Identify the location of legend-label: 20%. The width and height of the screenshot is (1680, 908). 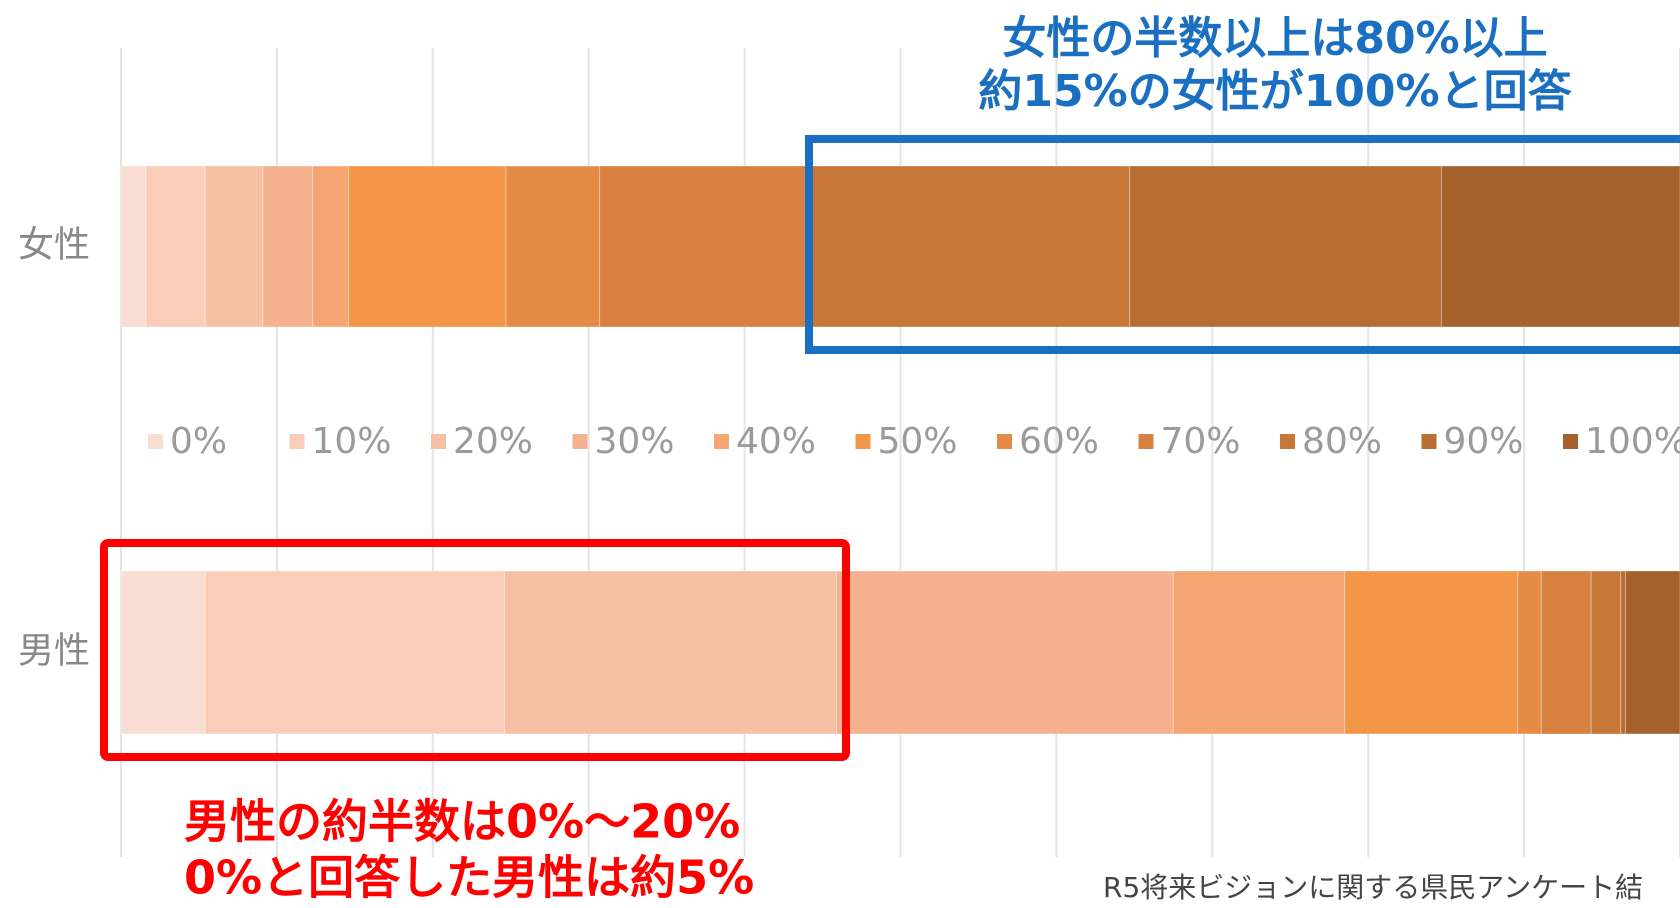
(493, 441).